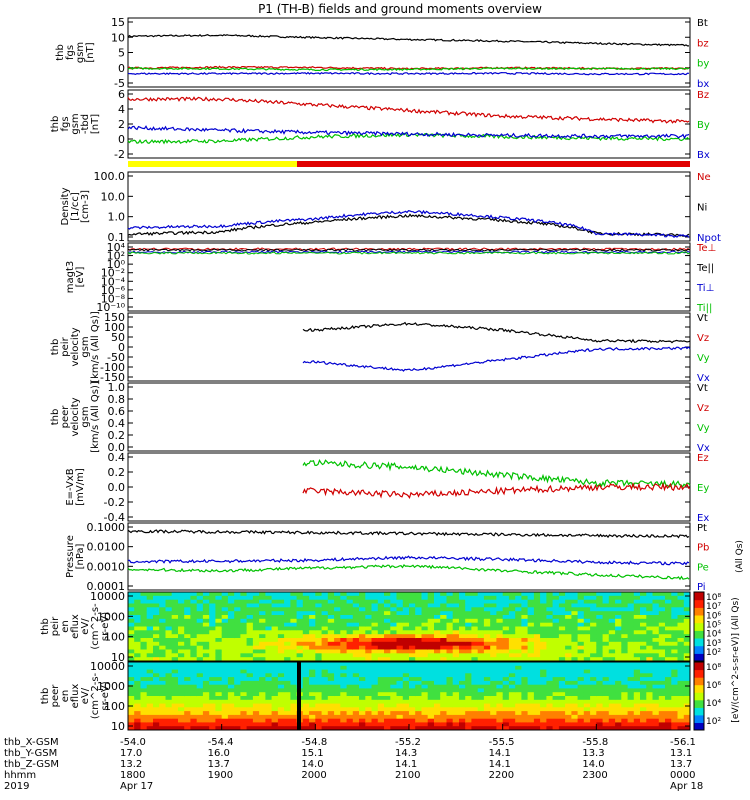 This screenshot has width=750, height=800. Describe the element at coordinates (408, 73) in the screenshot. I see `series-bx-line` at that location.